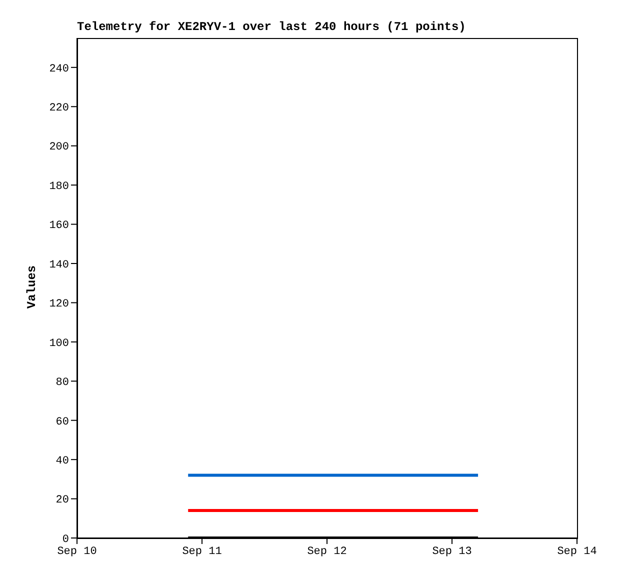 The image size is (618, 579). I want to click on y-tick-label: 100, so click(59, 344).